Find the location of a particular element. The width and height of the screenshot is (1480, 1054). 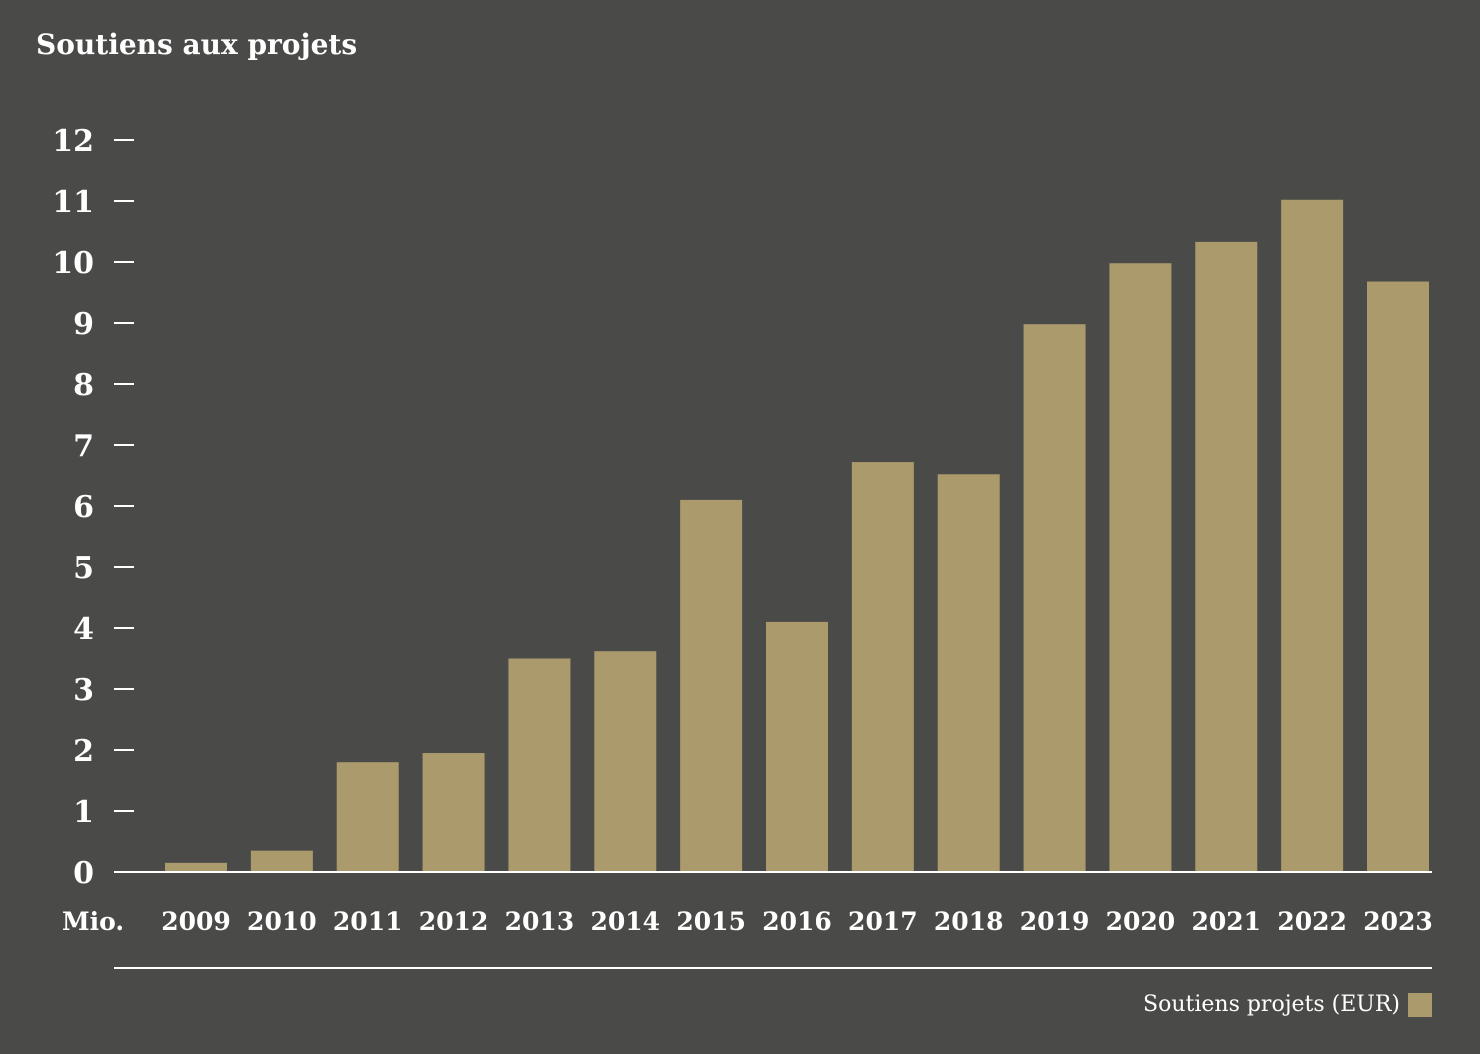

x-tick-label: 2017 is located at coordinates (883, 921).